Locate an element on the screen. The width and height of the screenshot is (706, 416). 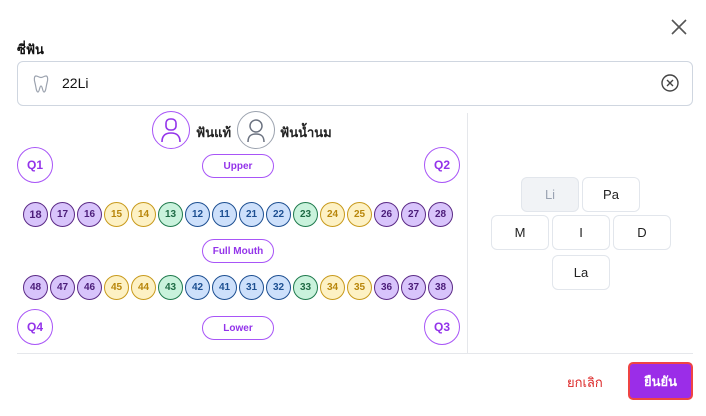
primary-teeth-avatar is located at coordinates (256, 130).